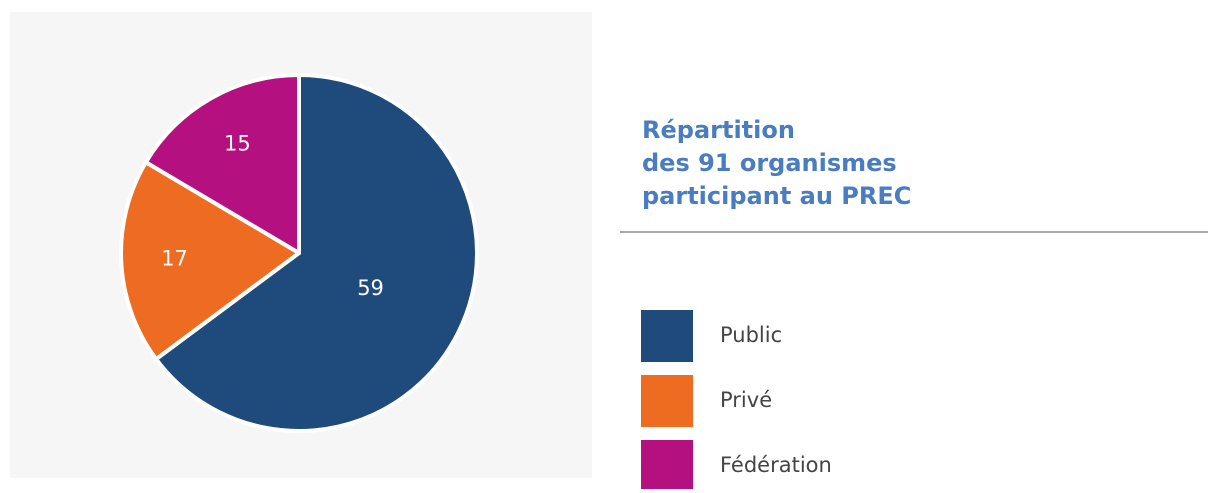 The width and height of the screenshot is (1208, 493). Describe the element at coordinates (370, 288) in the screenshot. I see `data-label: 59` at that location.